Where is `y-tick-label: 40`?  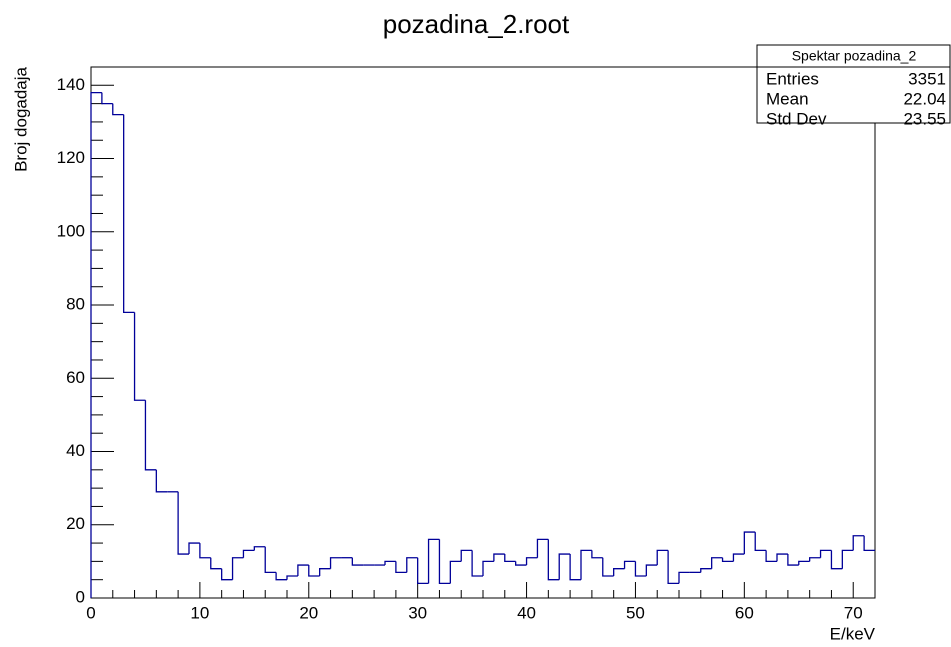 y-tick-label: 40 is located at coordinates (75, 450).